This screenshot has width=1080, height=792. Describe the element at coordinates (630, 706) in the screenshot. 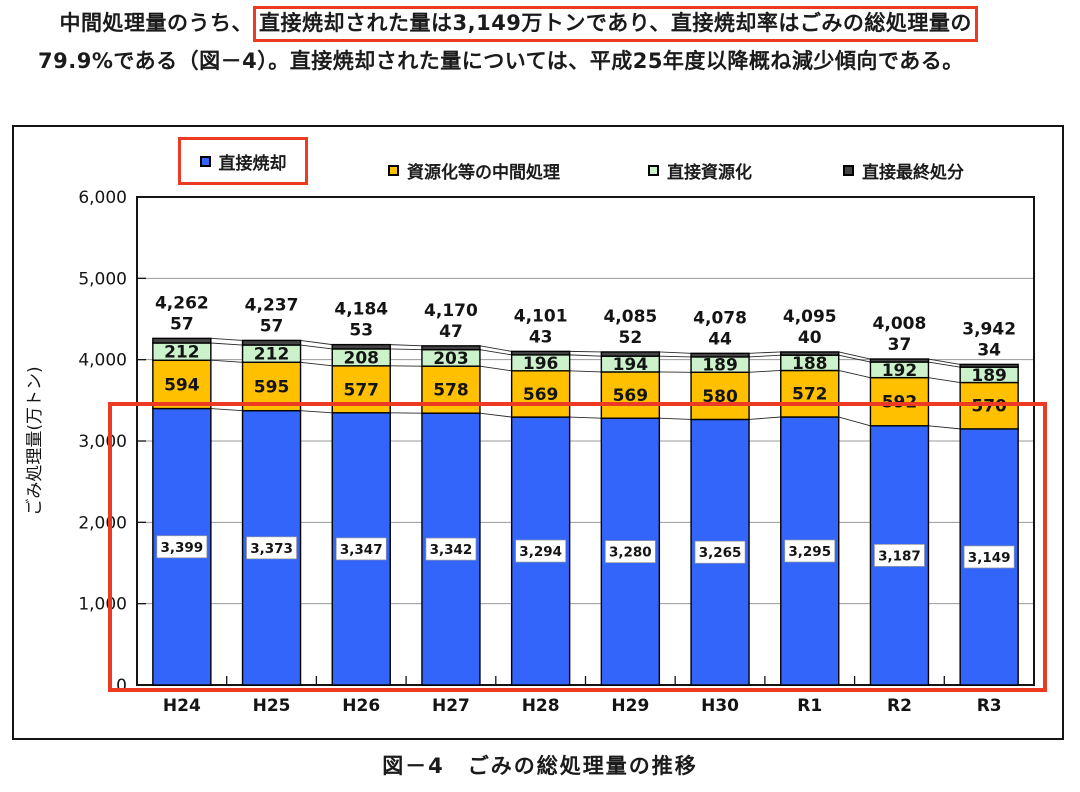

I see `x-tick-label-H29: H29` at that location.